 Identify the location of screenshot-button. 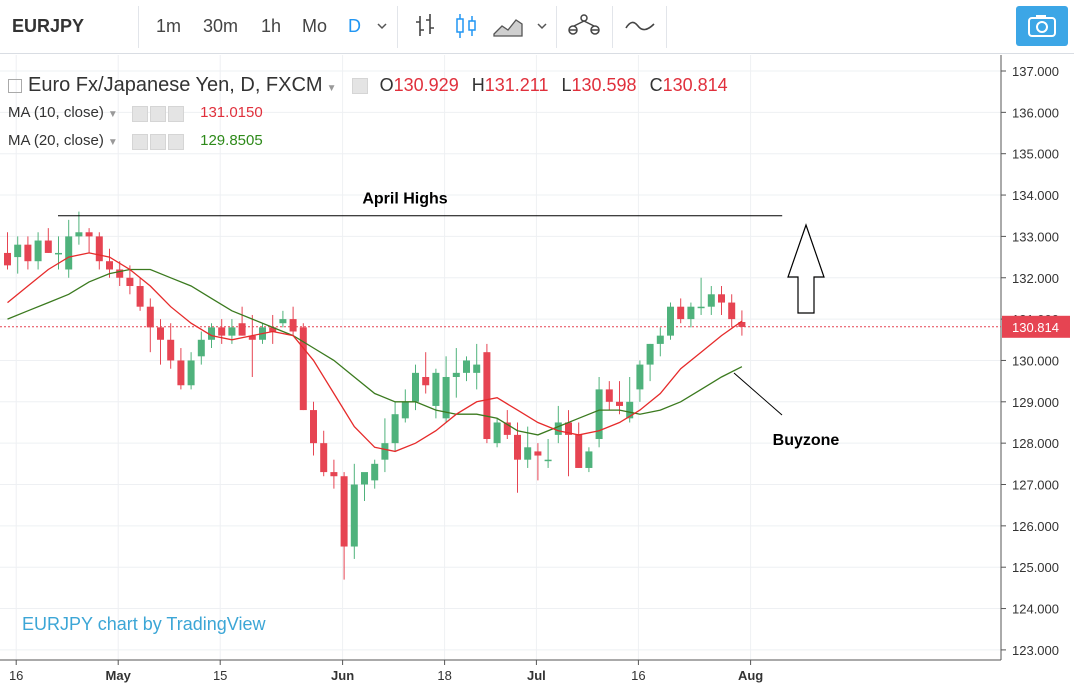
(1042, 26).